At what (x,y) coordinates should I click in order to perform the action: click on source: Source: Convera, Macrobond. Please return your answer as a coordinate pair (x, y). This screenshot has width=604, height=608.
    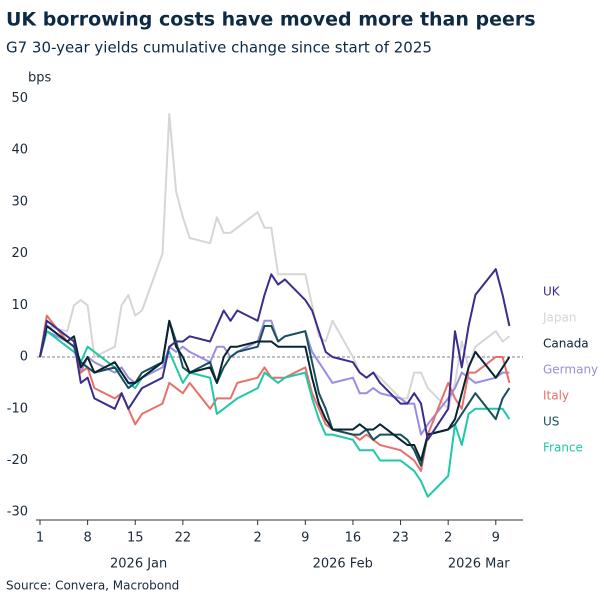
    Looking at the image, I should click on (92, 586).